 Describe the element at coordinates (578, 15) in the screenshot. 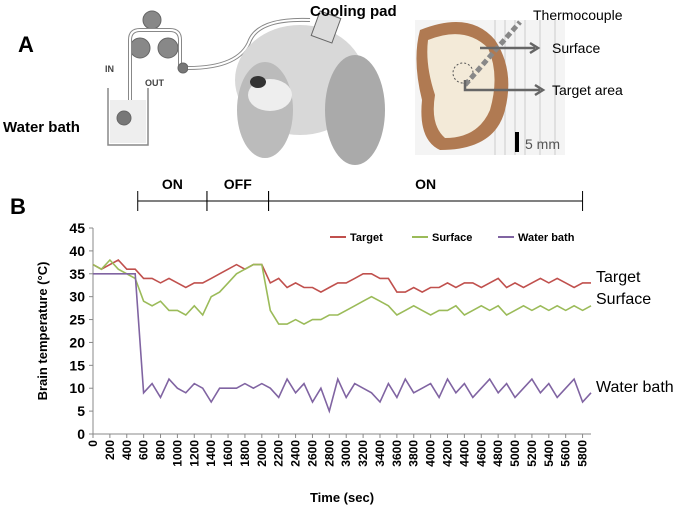

I see `thermocouple-label: Thermocouple` at that location.